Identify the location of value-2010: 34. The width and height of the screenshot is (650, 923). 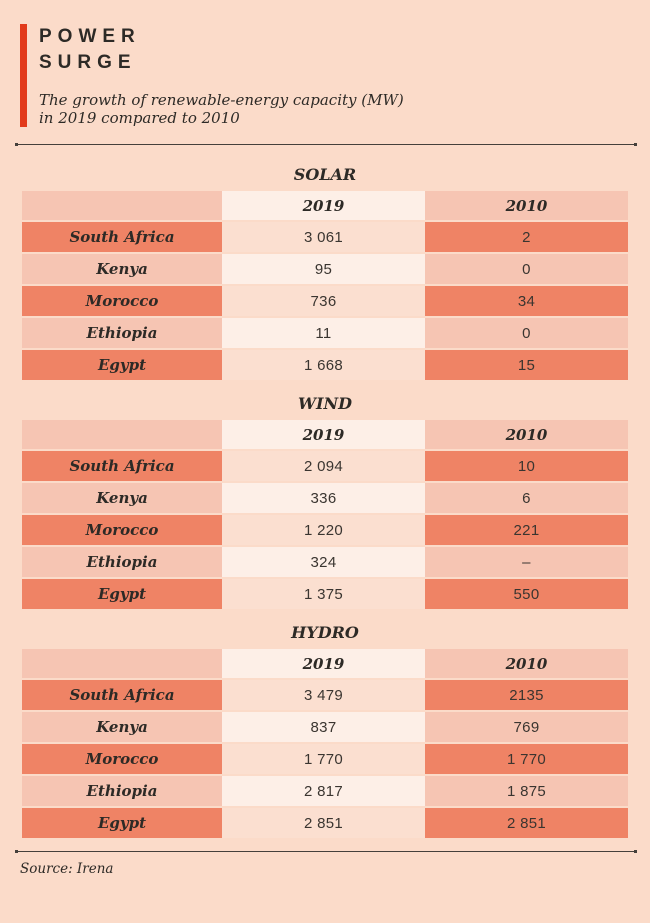
(526, 301).